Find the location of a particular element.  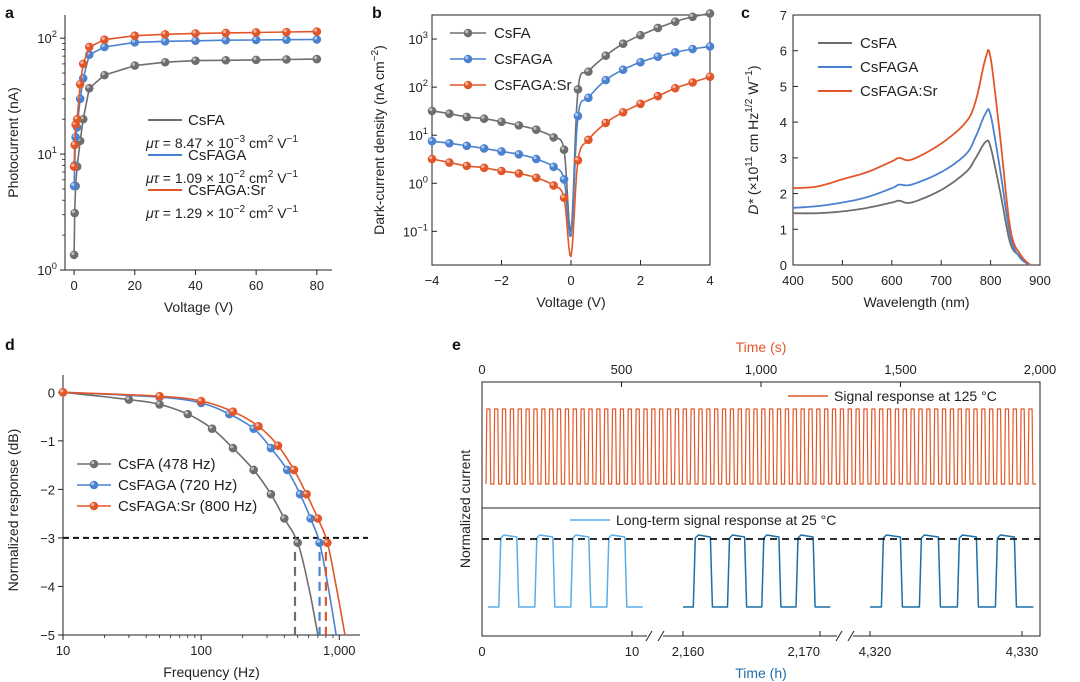

x-axis-label: Voltage (V) is located at coordinates (198, 307).